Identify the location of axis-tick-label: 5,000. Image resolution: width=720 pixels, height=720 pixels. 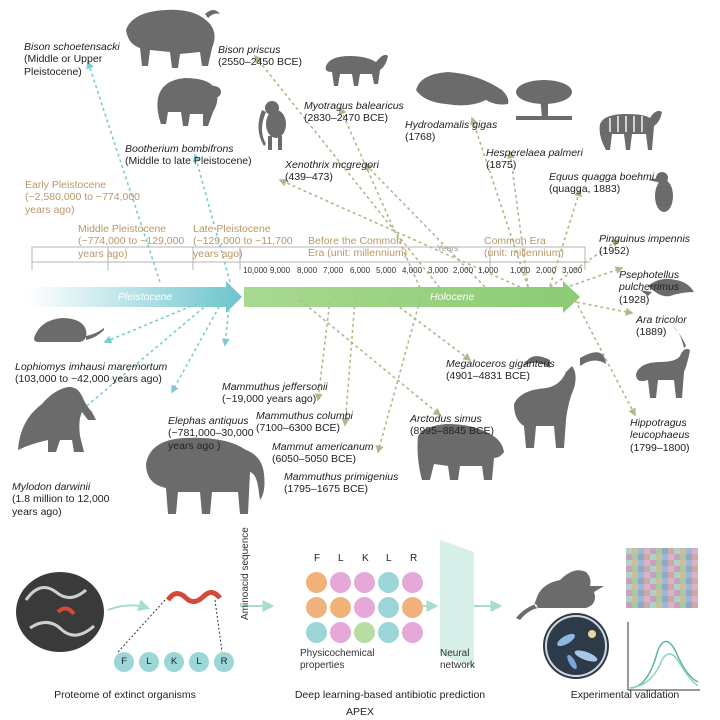
(386, 270).